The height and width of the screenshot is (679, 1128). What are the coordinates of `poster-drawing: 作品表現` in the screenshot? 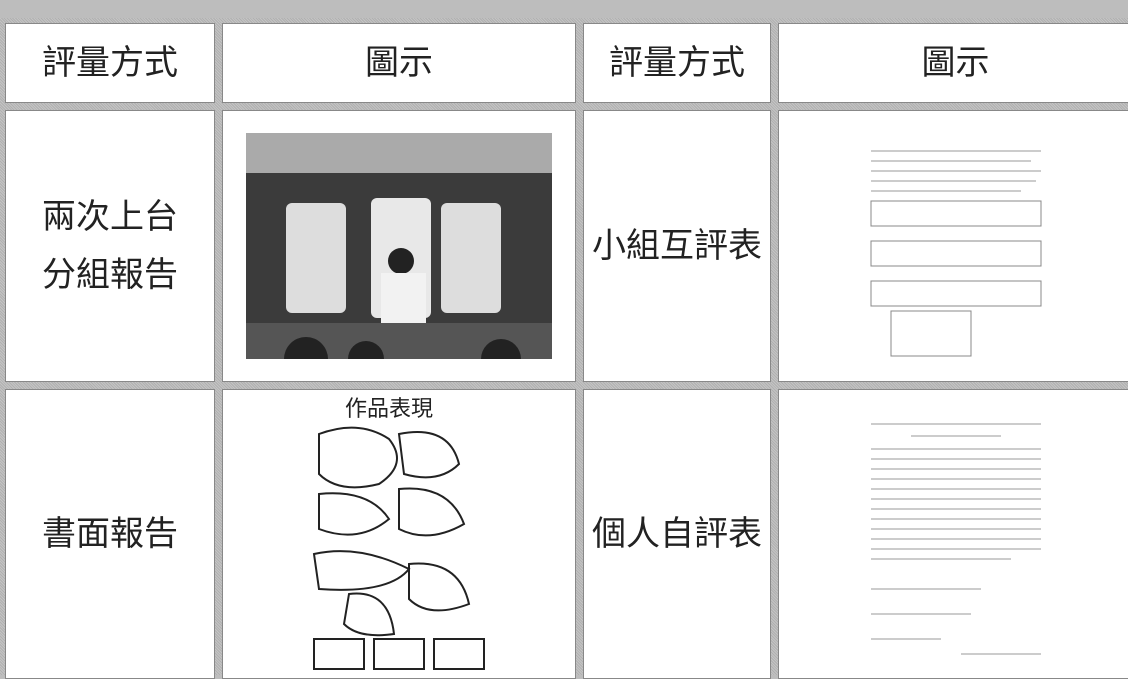 It's located at (398, 533).